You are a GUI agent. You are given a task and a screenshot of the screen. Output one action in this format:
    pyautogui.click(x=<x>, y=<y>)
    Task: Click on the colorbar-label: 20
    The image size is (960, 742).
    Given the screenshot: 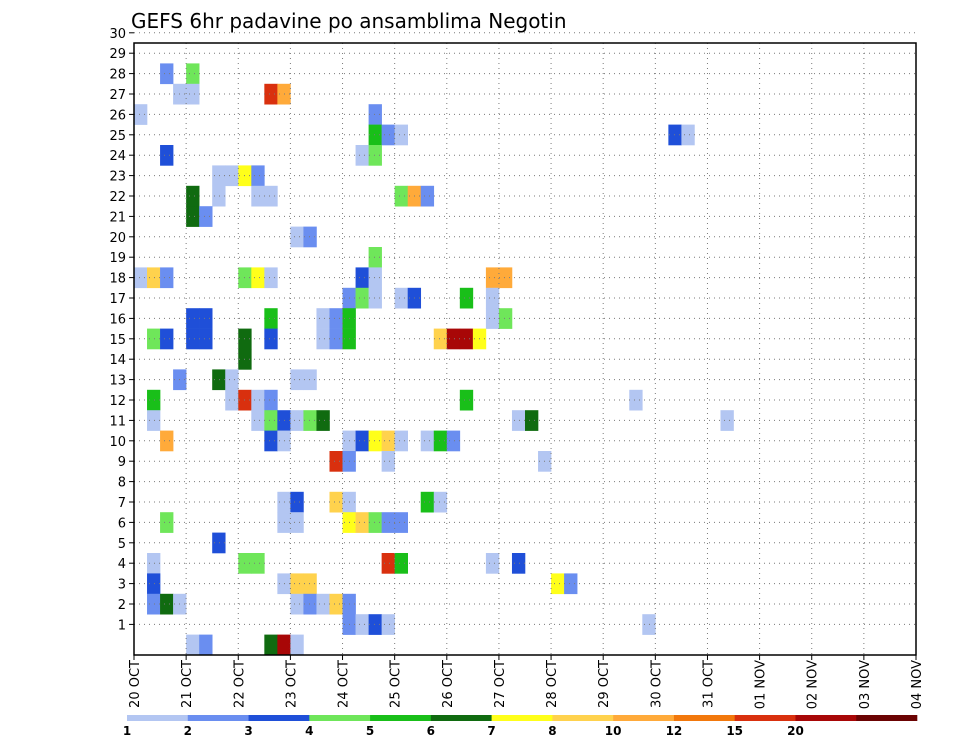 What is the action you would take?
    pyautogui.click(x=795, y=731)
    